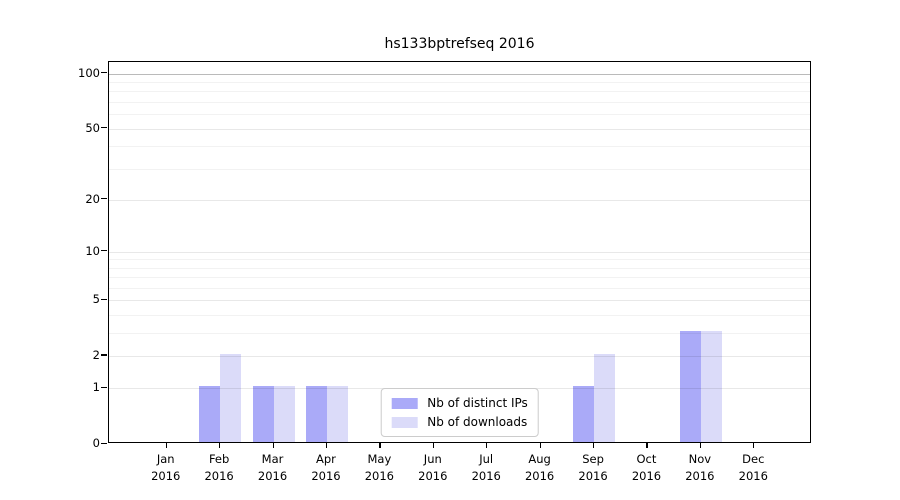  What do you see at coordinates (477, 403) in the screenshot?
I see `legend-label-distinct-ips: Nb of distinct IPs` at bounding box center [477, 403].